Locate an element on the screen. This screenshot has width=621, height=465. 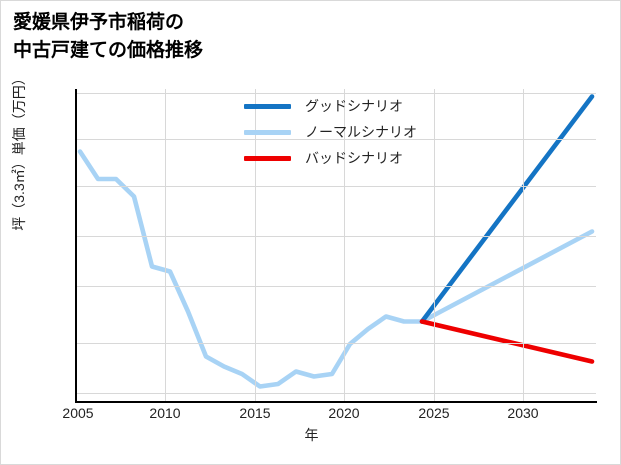
legend-item-good: グッドシナリオ is located at coordinates (359, 106).